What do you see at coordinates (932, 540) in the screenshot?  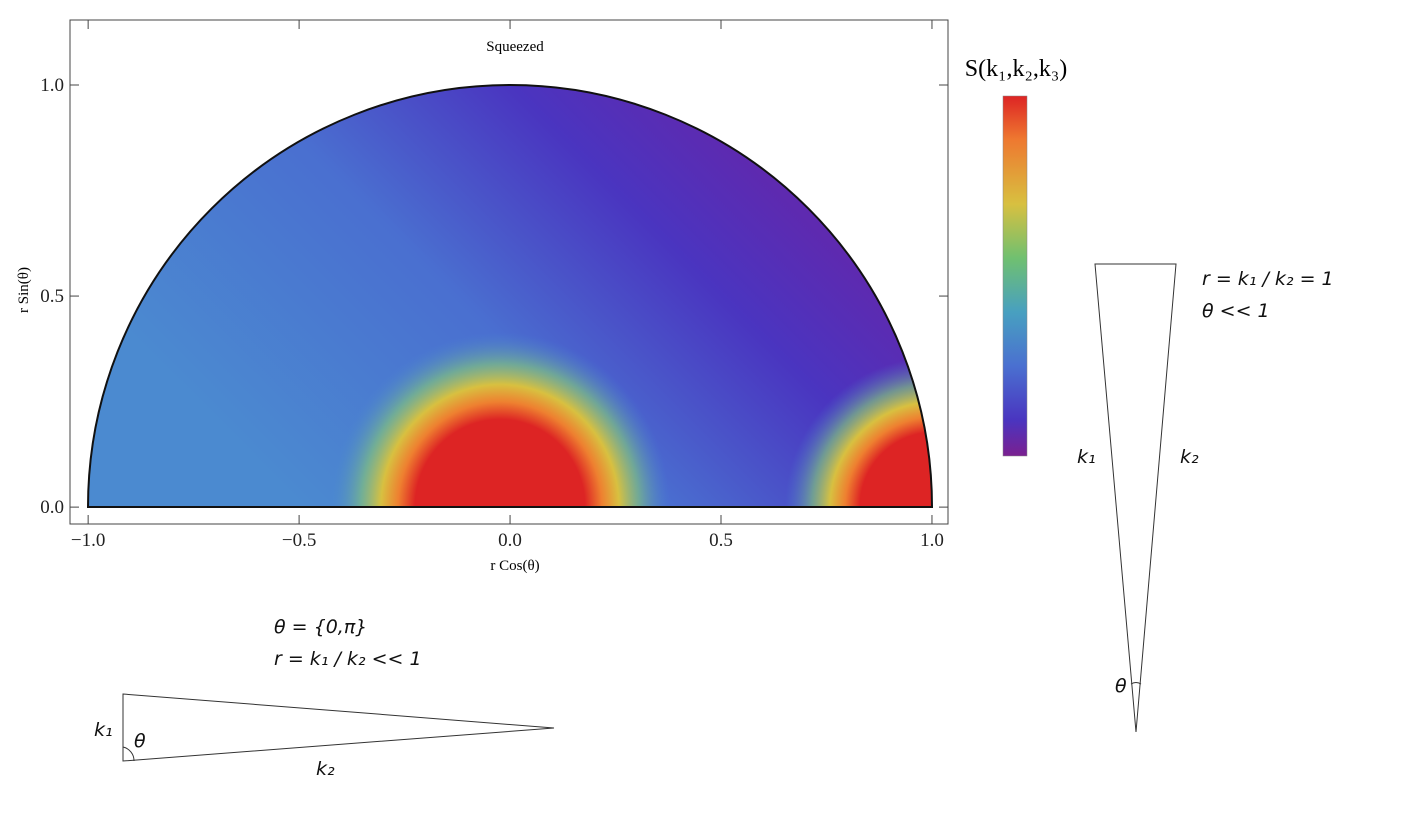 I see `x-tick-label: 1.0` at bounding box center [932, 540].